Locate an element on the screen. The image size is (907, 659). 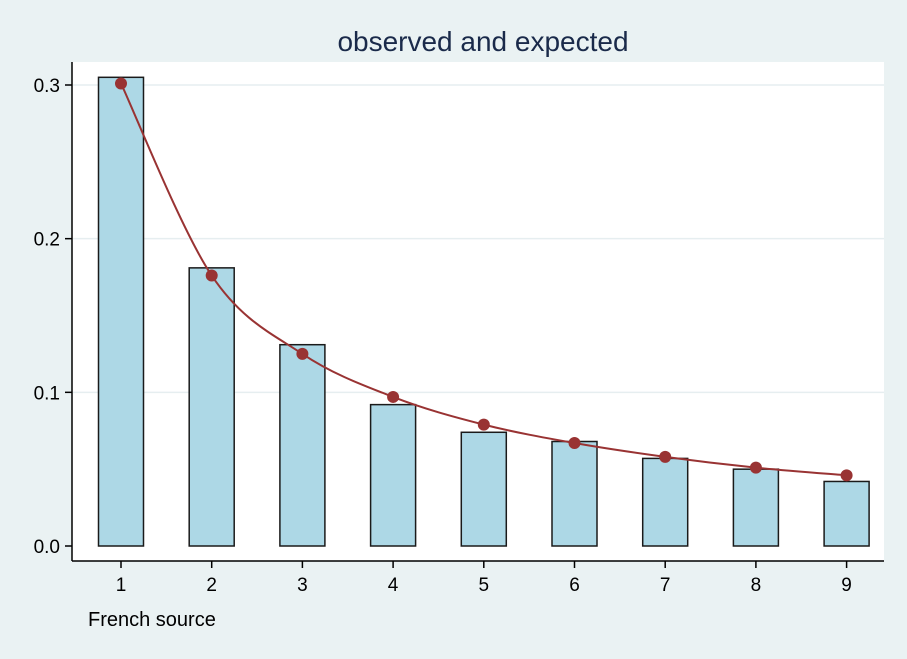
y-tick-label: 0.2 is located at coordinates (47, 240).